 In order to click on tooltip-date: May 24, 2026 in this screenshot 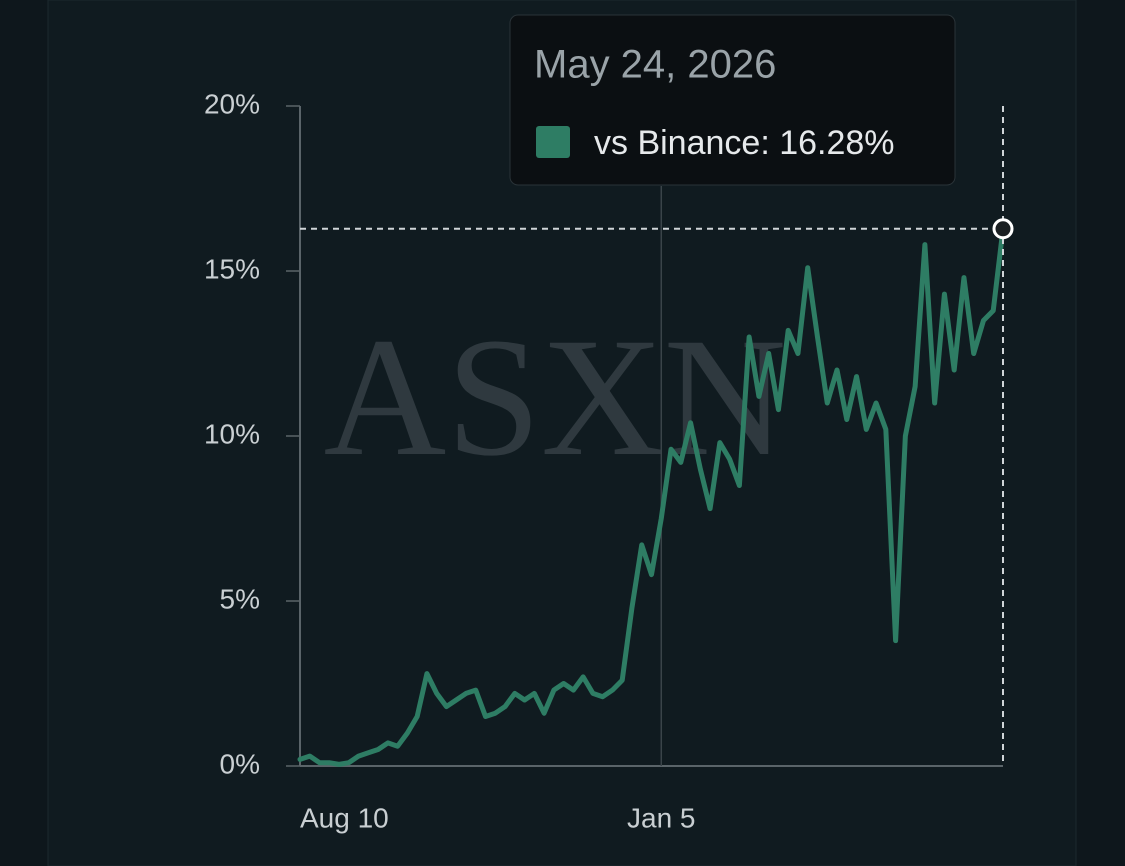, I will do `click(655, 65)`.